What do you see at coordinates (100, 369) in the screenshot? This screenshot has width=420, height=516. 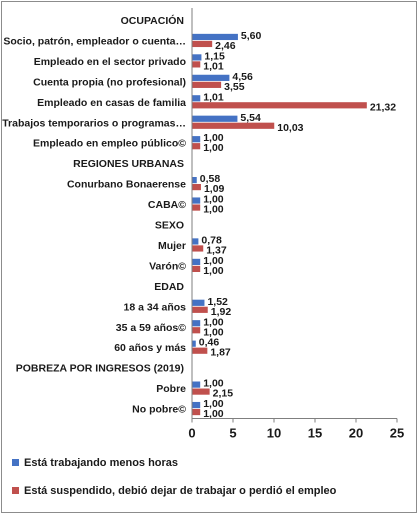 I see `section-label: POBREZA POR INGRESOS (2019)` at bounding box center [100, 369].